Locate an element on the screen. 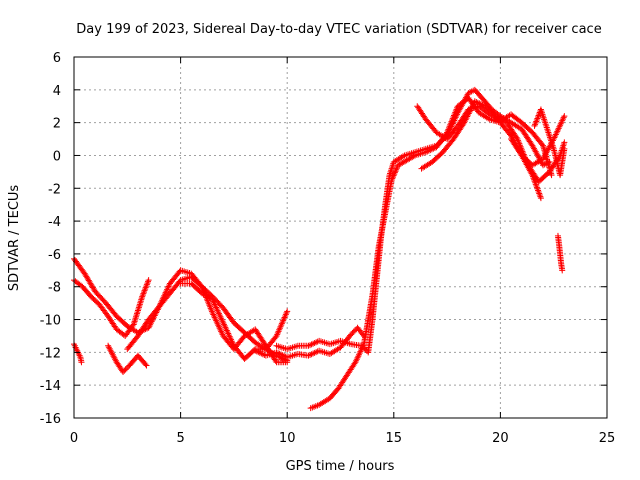 Image resolution: width=640 pixels, height=480 pixels. x-tick-label: 0 is located at coordinates (74, 438).